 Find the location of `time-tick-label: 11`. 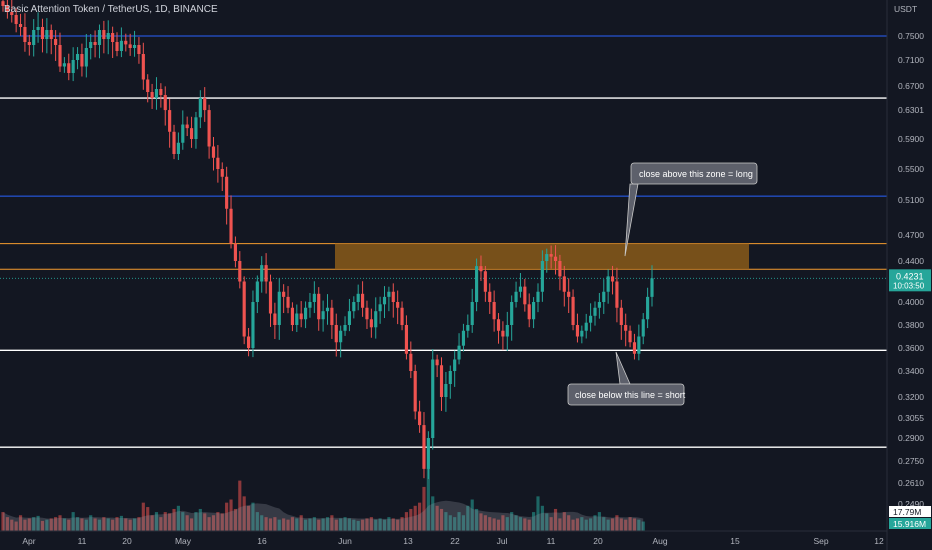

time-tick-label: 11 is located at coordinates (551, 541).